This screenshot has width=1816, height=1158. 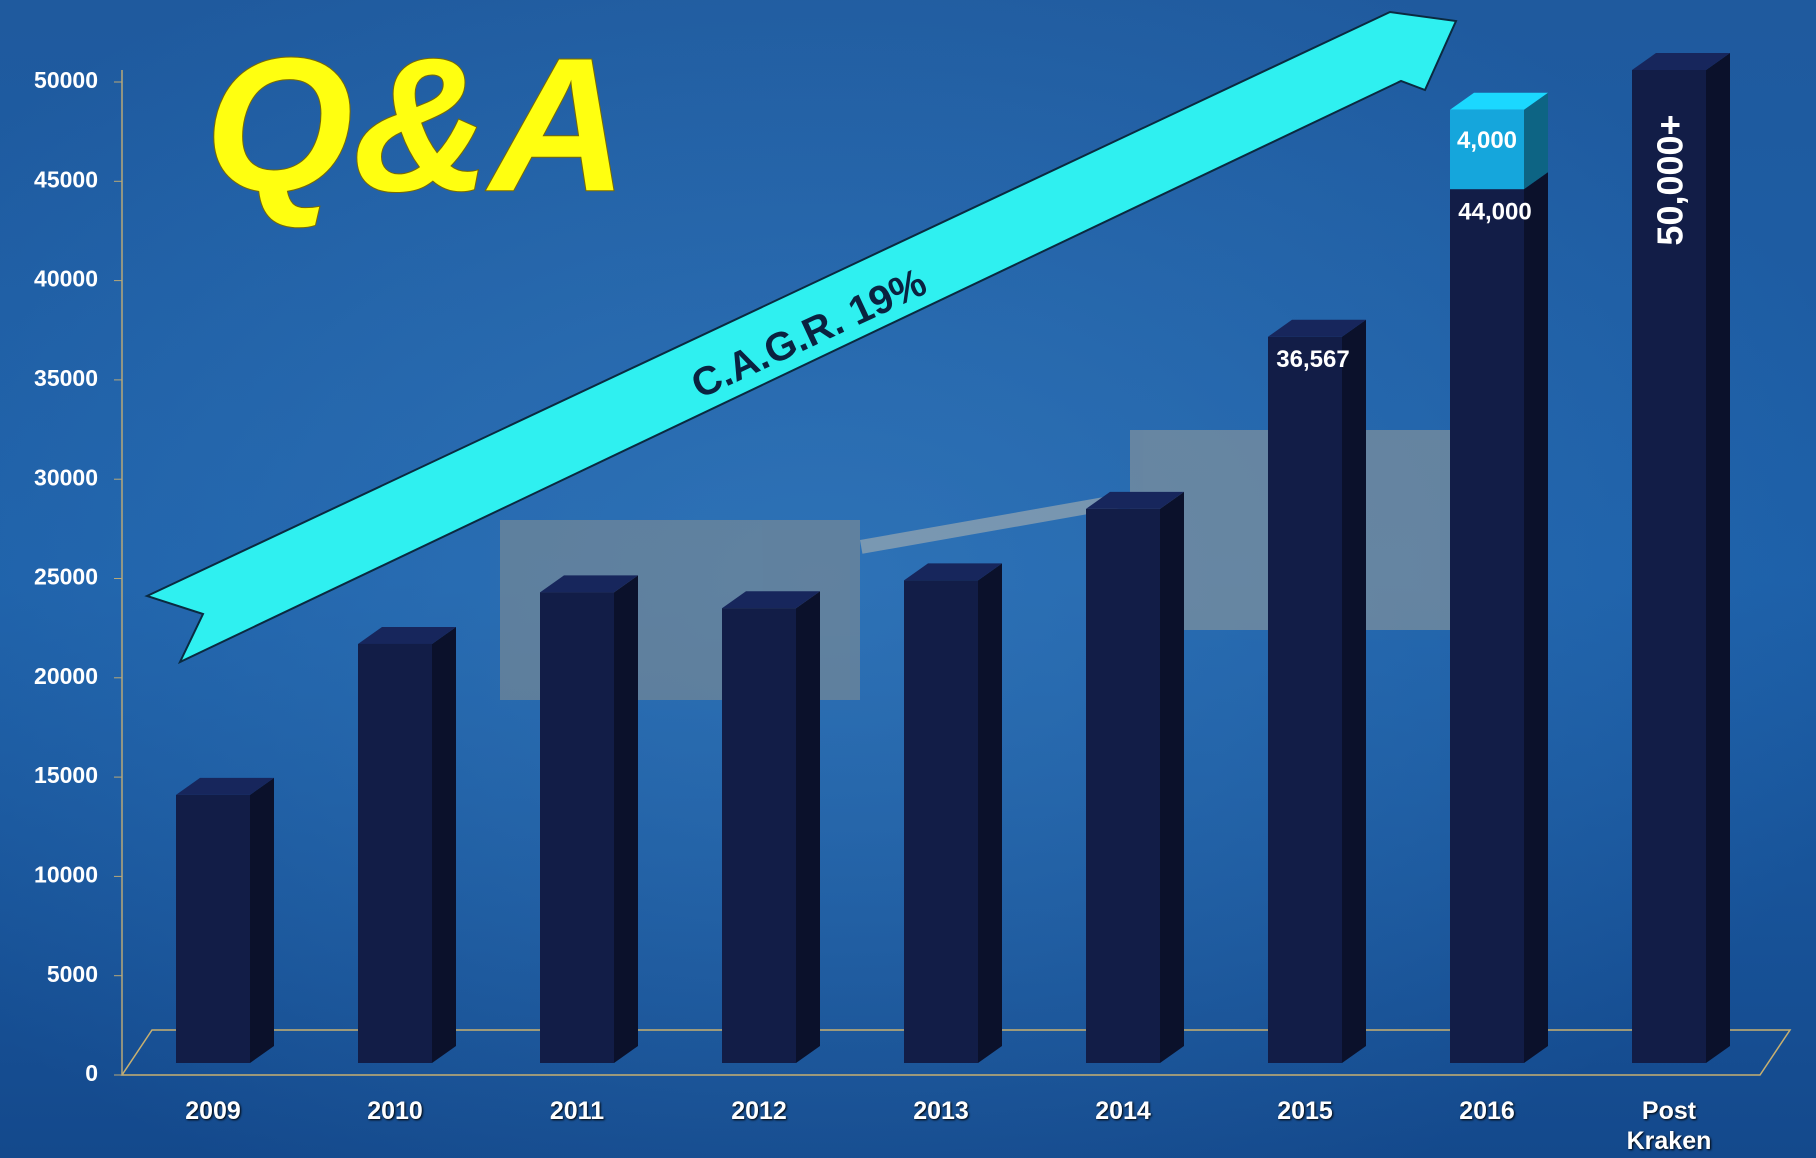 What do you see at coordinates (759, 1111) in the screenshot?
I see `x-tick-label: 2012` at bounding box center [759, 1111].